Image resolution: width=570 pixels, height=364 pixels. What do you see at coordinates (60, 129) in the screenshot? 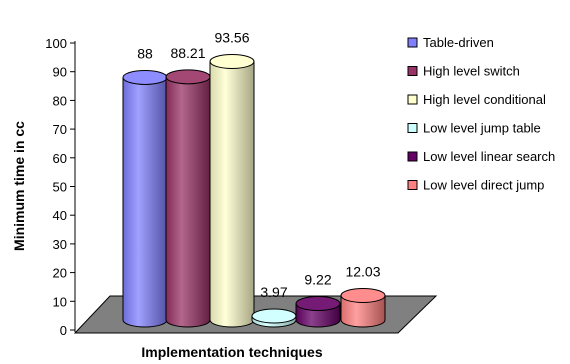
I see `y-tick-label: 70` at bounding box center [60, 129].